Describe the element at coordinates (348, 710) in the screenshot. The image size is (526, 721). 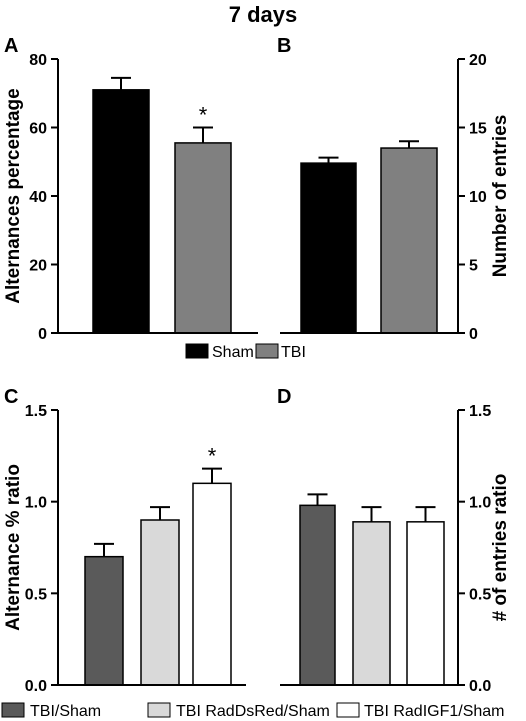
I see `legend-swatch-tbi-radigf1-sham` at that location.